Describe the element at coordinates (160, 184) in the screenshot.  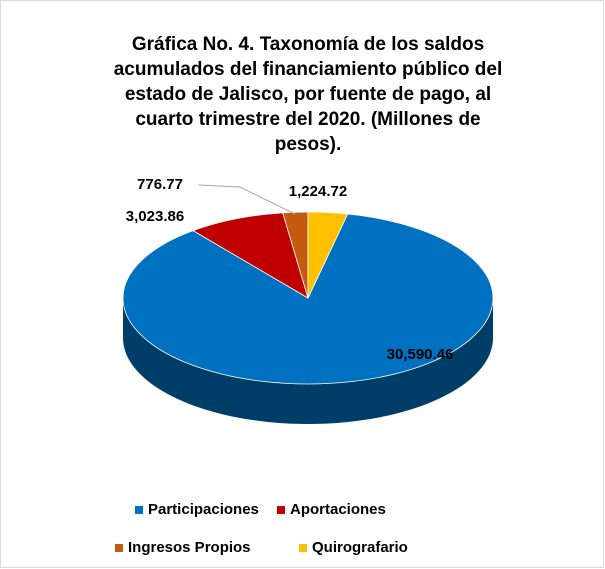
I see `data-label: 776.77` at that location.